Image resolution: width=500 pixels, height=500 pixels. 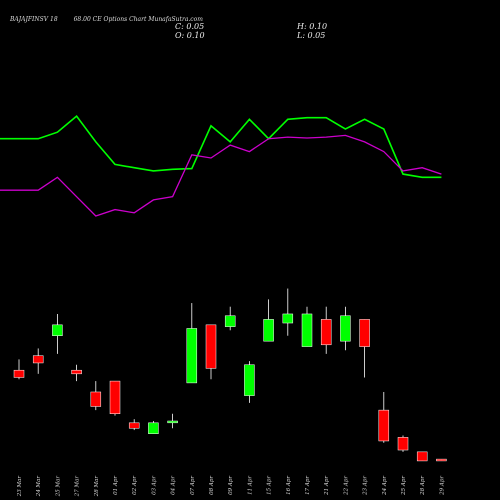 I want to click on x-tick-label: 07 Apr, so click(x=193, y=485).